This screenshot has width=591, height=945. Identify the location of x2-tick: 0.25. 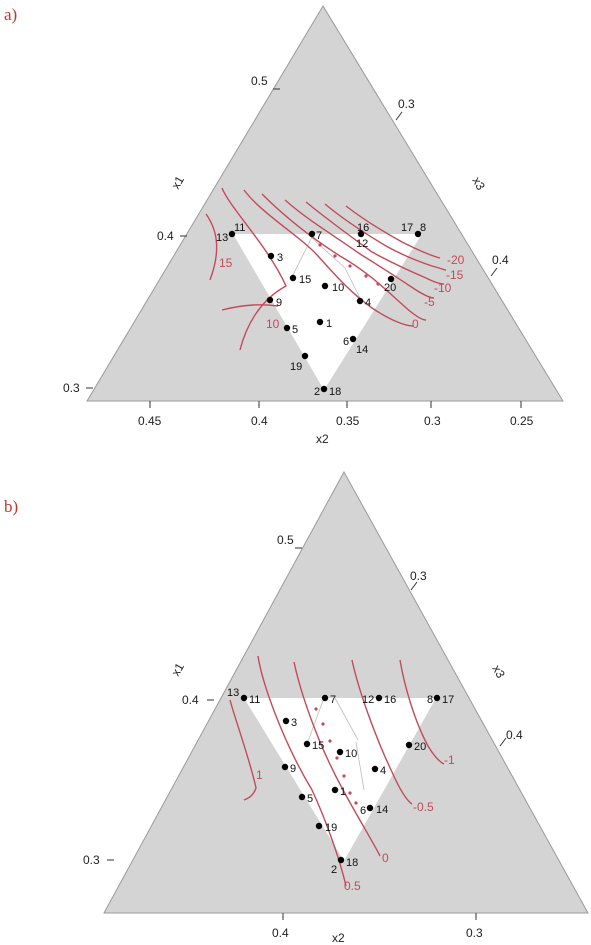
(522, 421).